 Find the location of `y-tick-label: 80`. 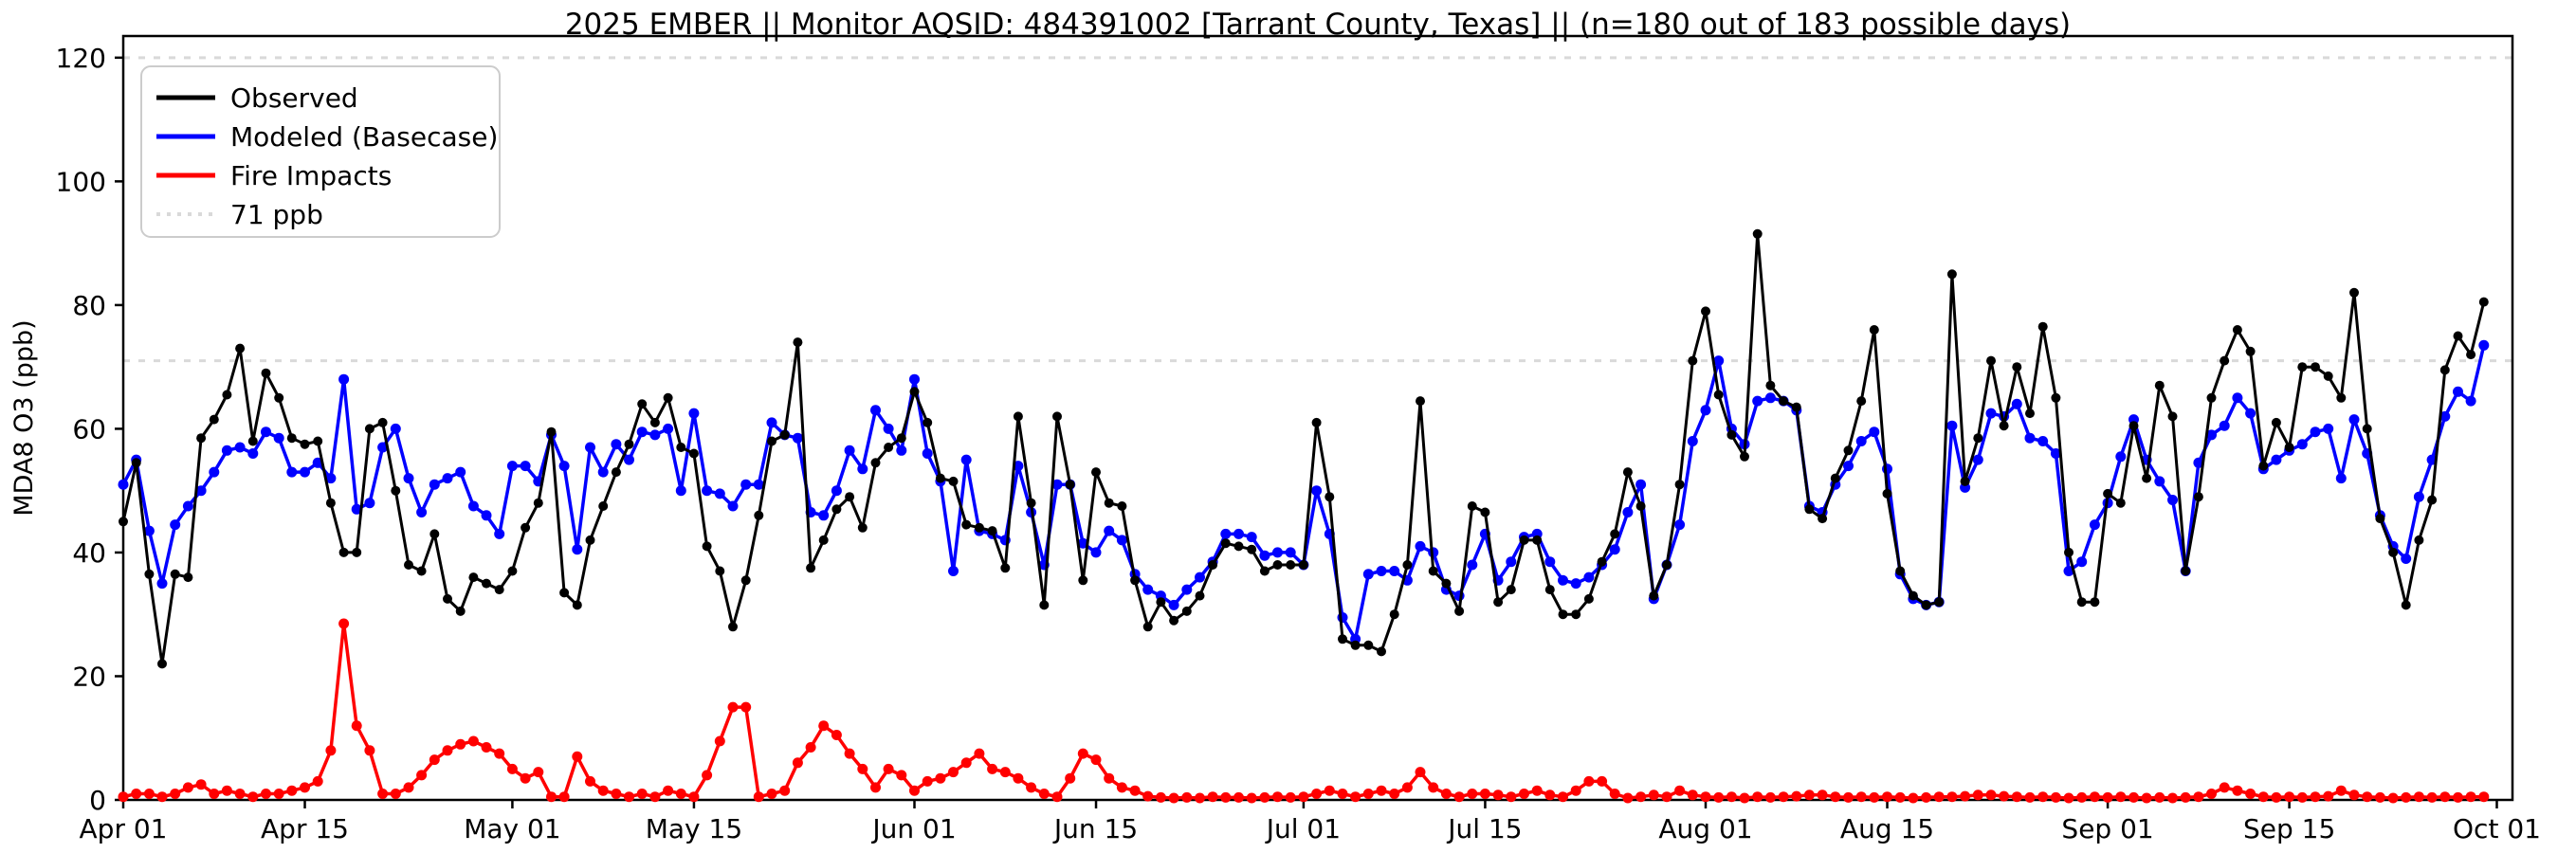

y-tick-label: 80 is located at coordinates (89, 305).